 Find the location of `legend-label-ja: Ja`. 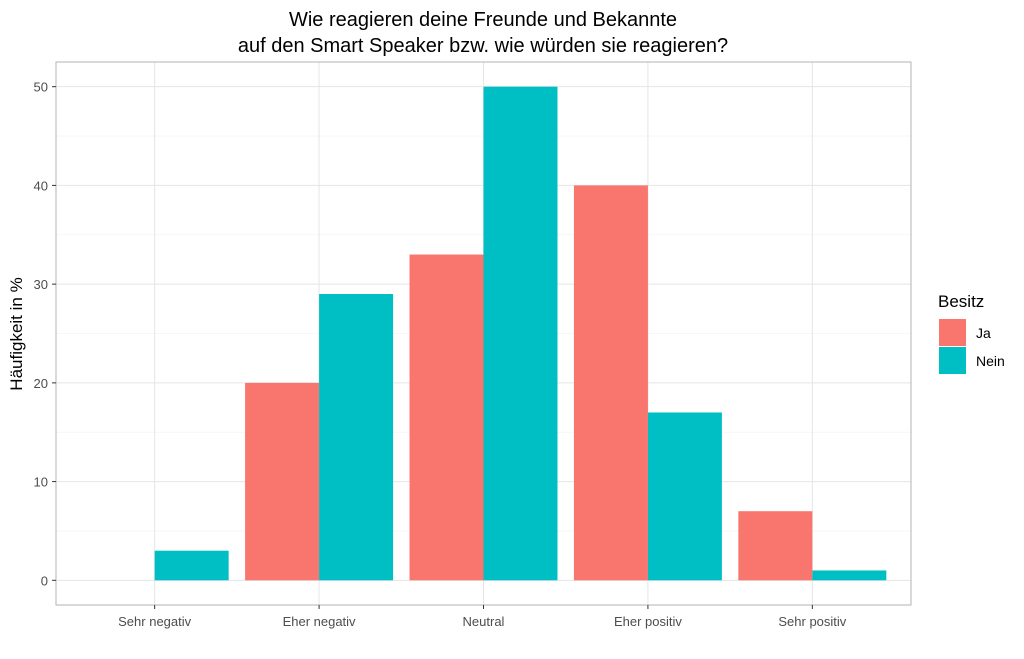

legend-label-ja: Ja is located at coordinates (983, 333).